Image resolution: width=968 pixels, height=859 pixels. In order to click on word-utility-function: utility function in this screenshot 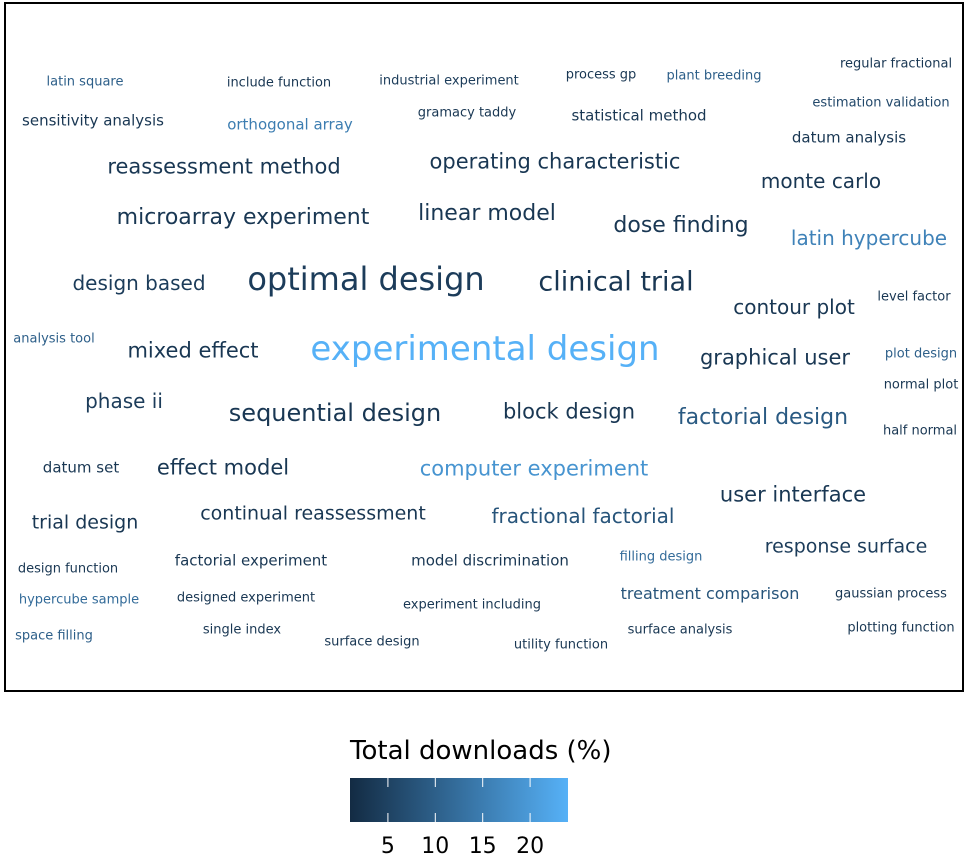, I will do `click(561, 645)`.